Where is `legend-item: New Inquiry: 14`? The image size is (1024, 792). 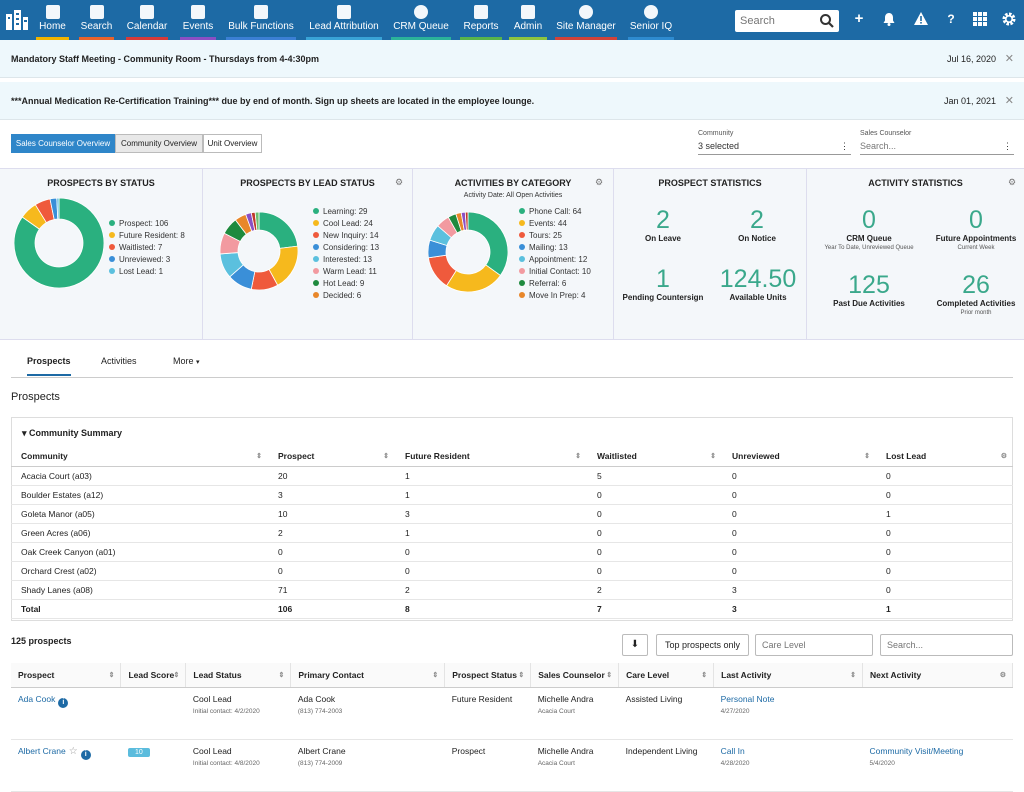 legend-item: New Inquiry: 14 is located at coordinates (361, 236).